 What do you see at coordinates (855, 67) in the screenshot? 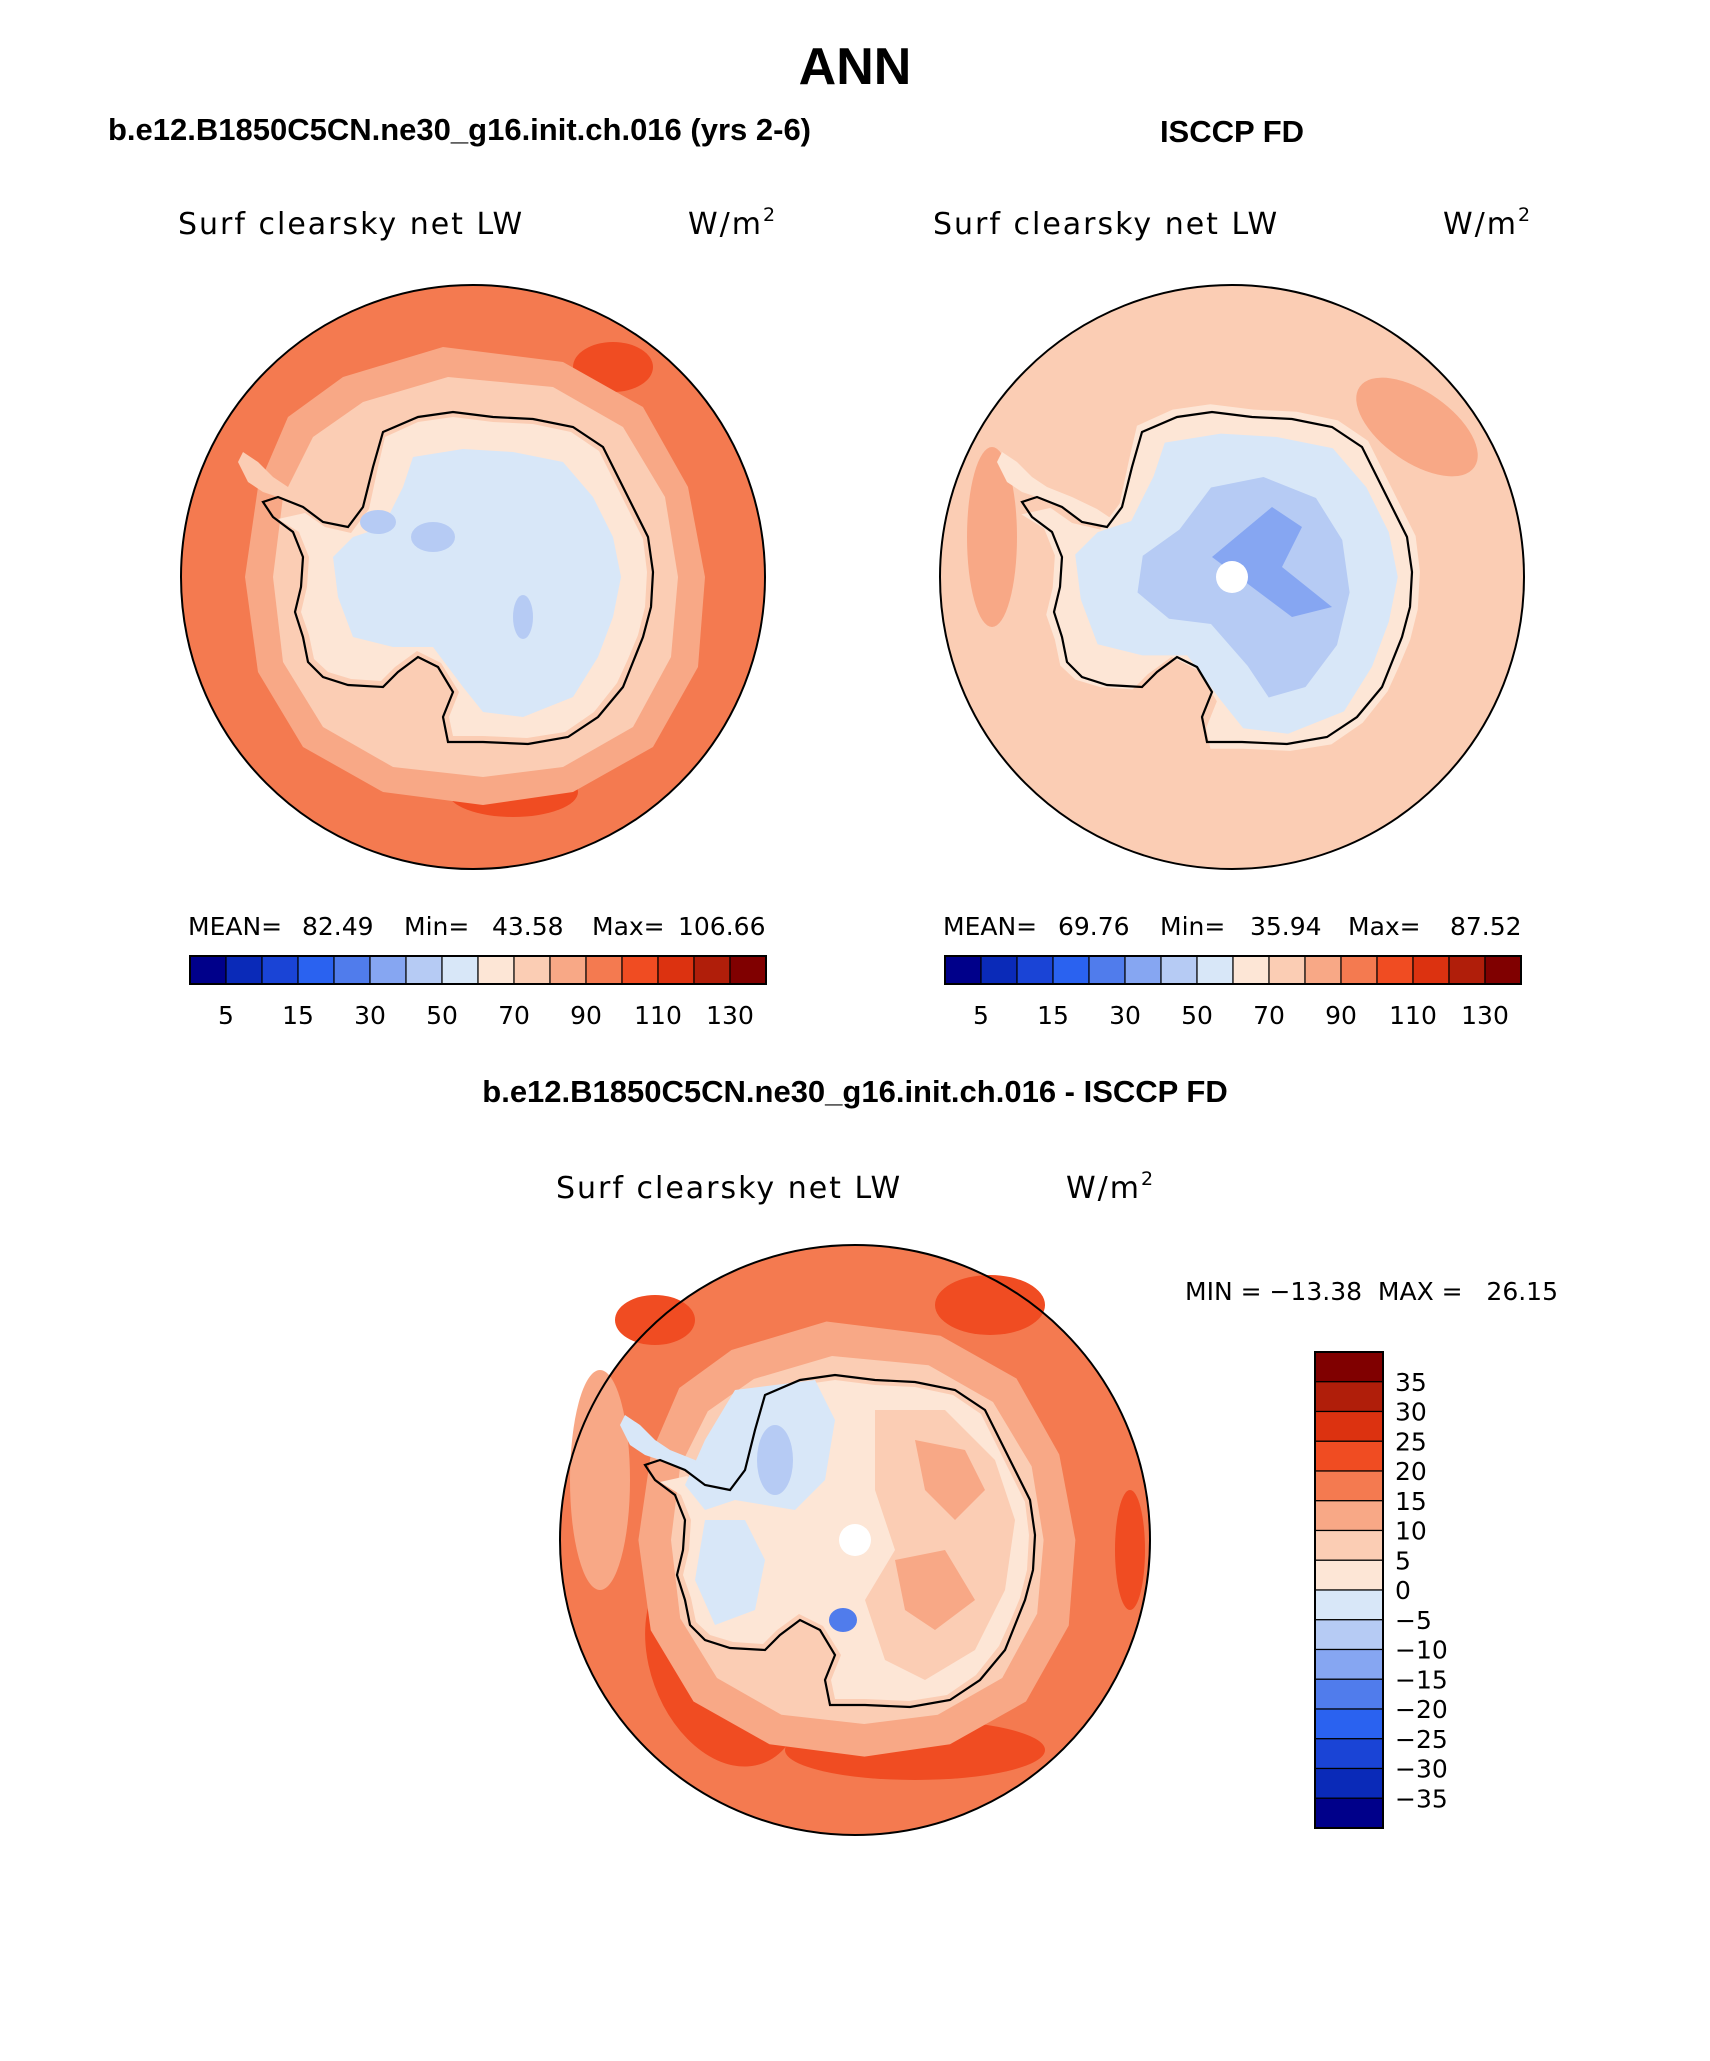
I see `figure-title: ANN` at bounding box center [855, 67].